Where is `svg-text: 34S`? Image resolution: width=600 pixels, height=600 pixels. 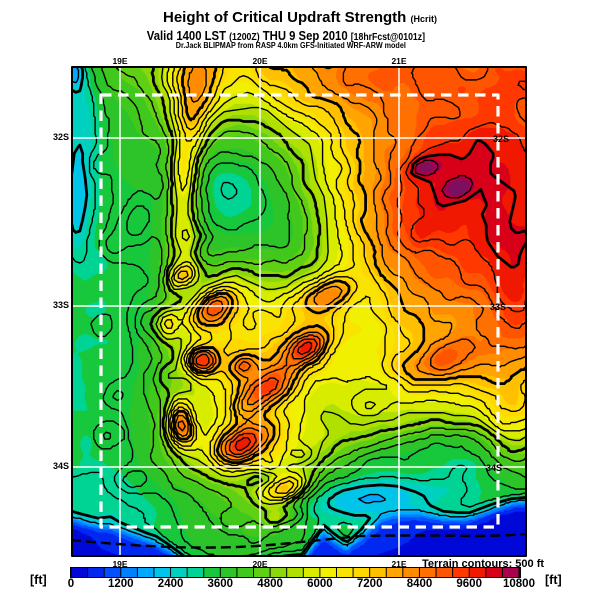 svg-text: 34S is located at coordinates (494, 468).